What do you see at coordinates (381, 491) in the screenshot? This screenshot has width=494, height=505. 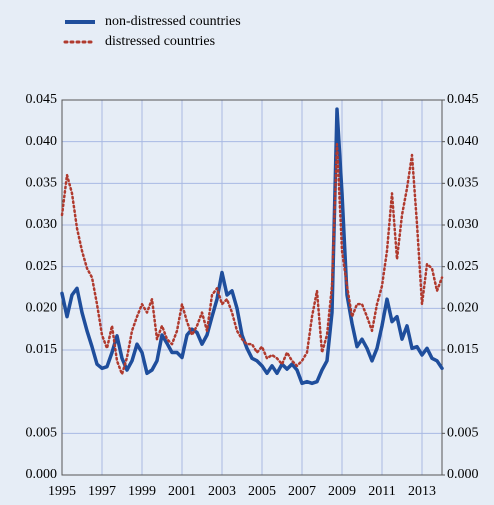 I see `x-tick-label: 2011` at bounding box center [381, 491].